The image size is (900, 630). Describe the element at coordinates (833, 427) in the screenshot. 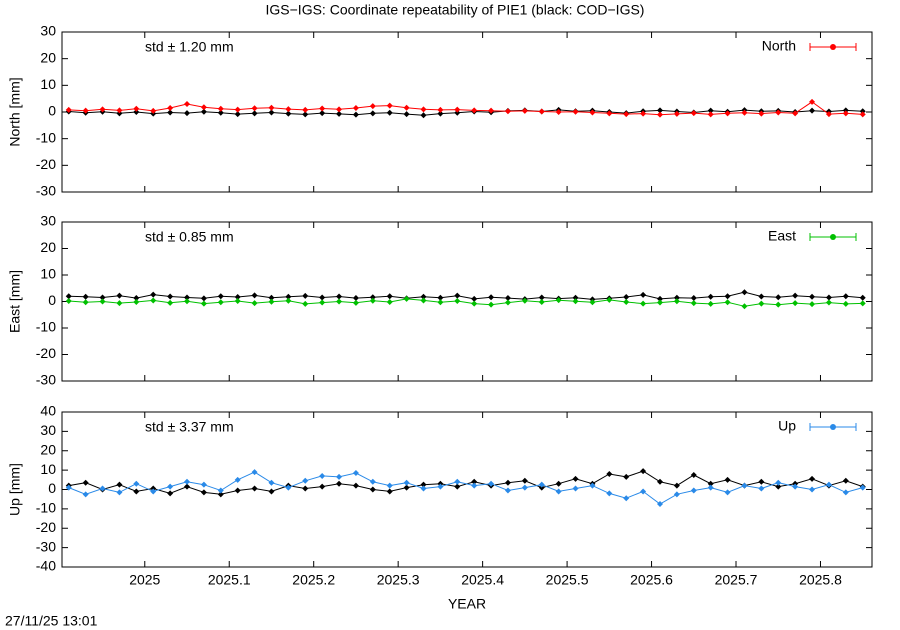

I see `legend-marker` at that location.